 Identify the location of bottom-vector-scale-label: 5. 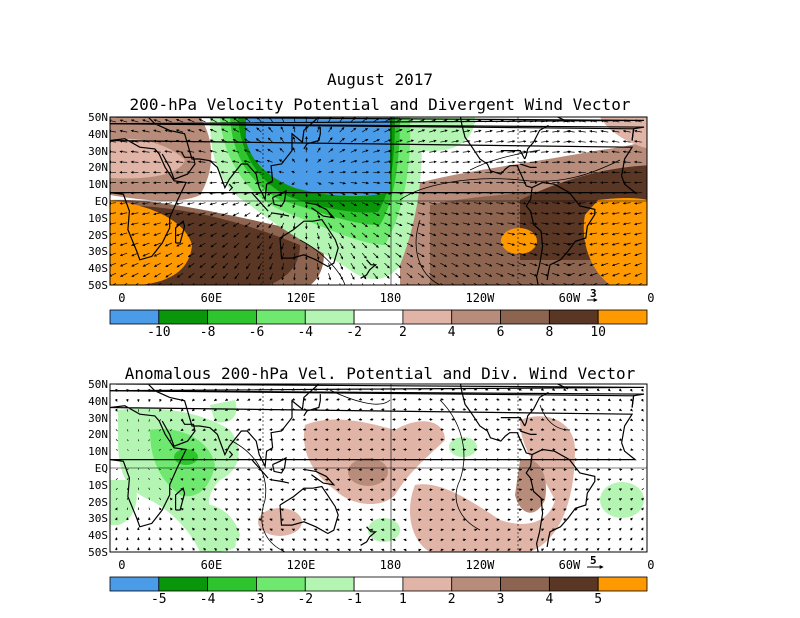
(593, 560).